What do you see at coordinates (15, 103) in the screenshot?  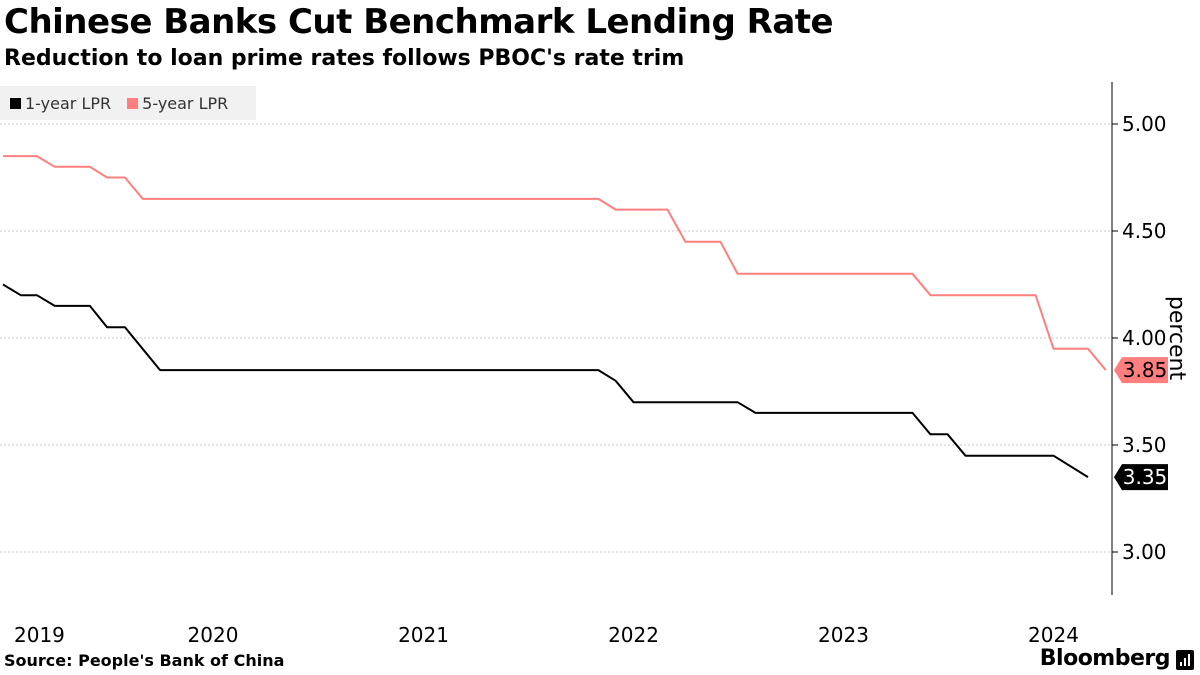 I see `legend-swatch-1-year-lpr` at bounding box center [15, 103].